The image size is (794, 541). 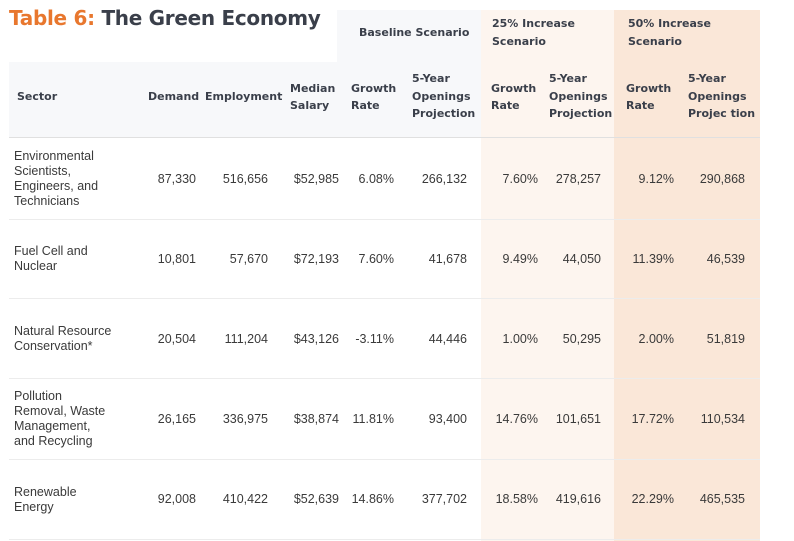 What do you see at coordinates (74, 500) in the screenshot?
I see `row-sector: Renewable Energy` at bounding box center [74, 500].